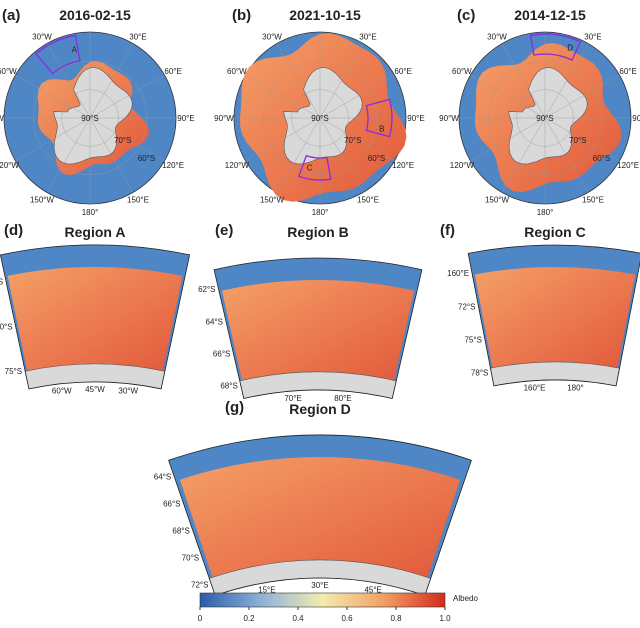 The image size is (640, 628). What do you see at coordinates (555, 374) in the screenshot?
I see `land` at bounding box center [555, 374].